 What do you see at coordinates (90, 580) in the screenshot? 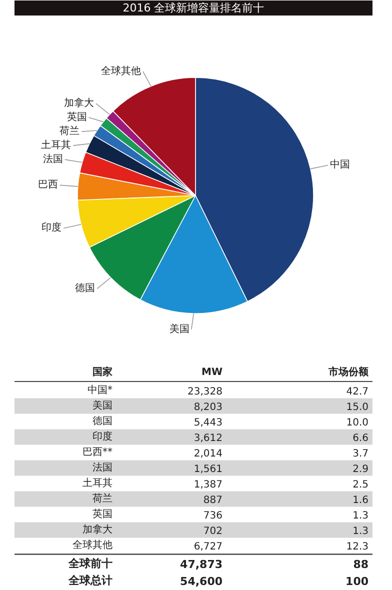
I see `text: 全球总计` at bounding box center [90, 580].